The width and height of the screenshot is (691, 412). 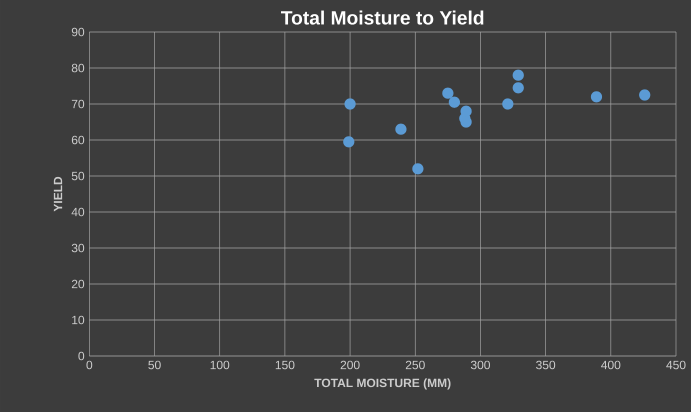 What do you see at coordinates (350, 365) in the screenshot?
I see `x-tick-label: 200` at bounding box center [350, 365].